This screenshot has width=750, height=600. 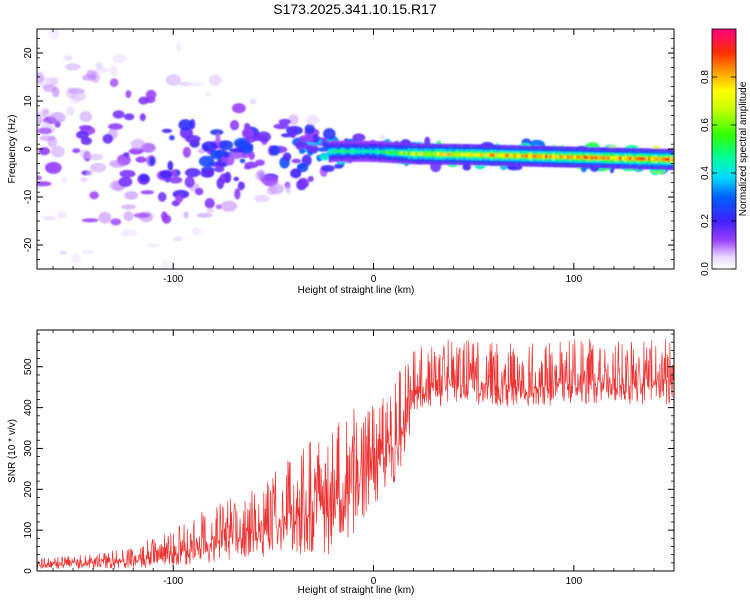 I want to click on y-tick-label: 10, so click(x=28, y=101).